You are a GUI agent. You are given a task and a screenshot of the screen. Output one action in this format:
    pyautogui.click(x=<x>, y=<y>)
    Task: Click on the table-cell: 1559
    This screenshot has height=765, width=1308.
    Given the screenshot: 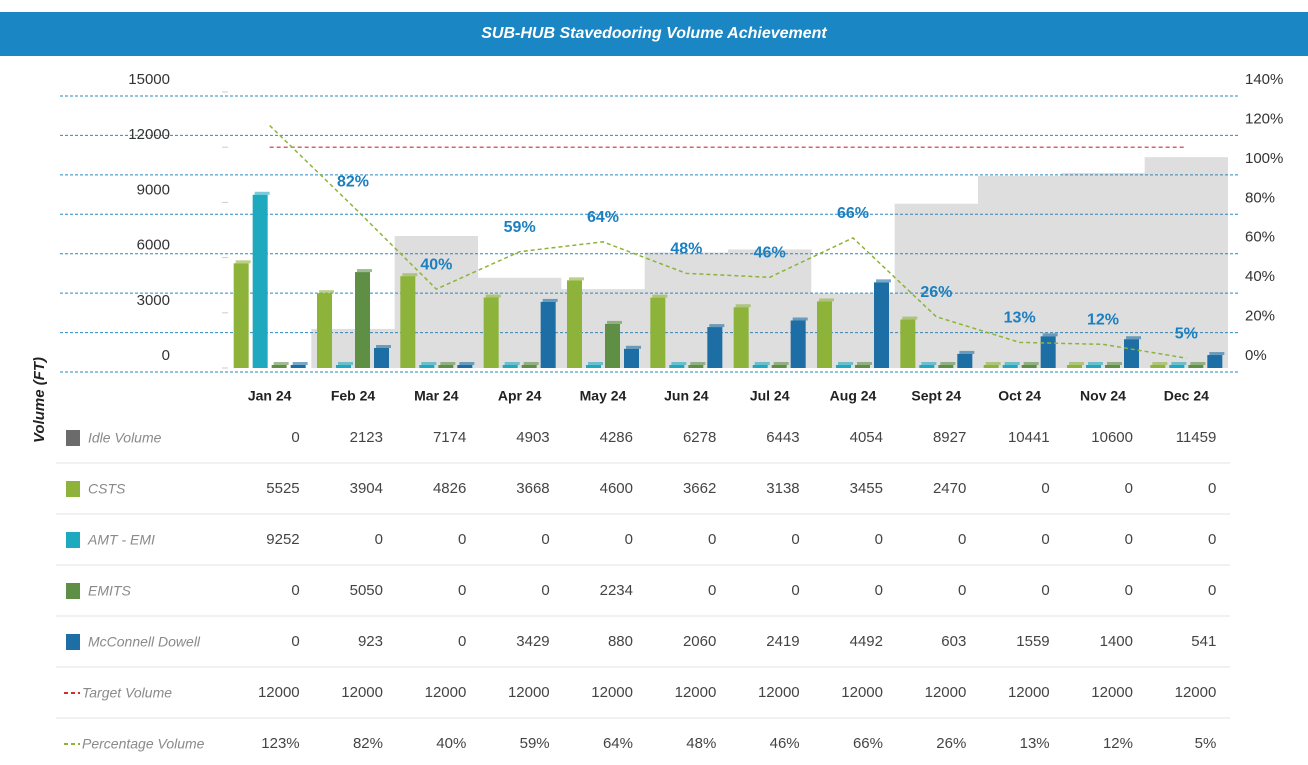 What is the action you would take?
    pyautogui.click(x=1032, y=641)
    